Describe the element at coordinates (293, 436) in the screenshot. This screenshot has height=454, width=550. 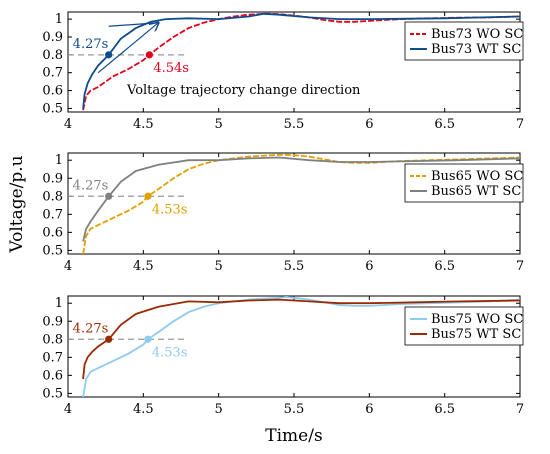
I see `x-axis-title: Time/s` at that location.